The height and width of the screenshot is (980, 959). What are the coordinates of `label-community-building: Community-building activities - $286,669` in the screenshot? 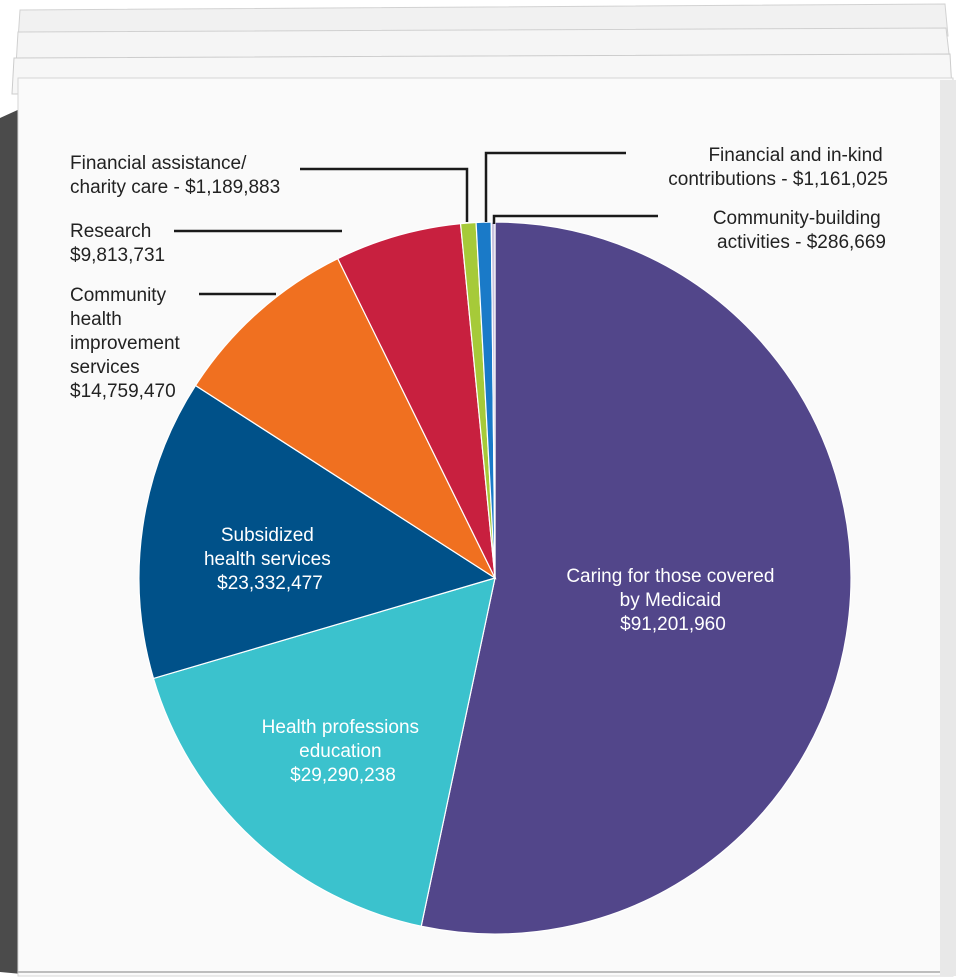 It's located at (799, 230).